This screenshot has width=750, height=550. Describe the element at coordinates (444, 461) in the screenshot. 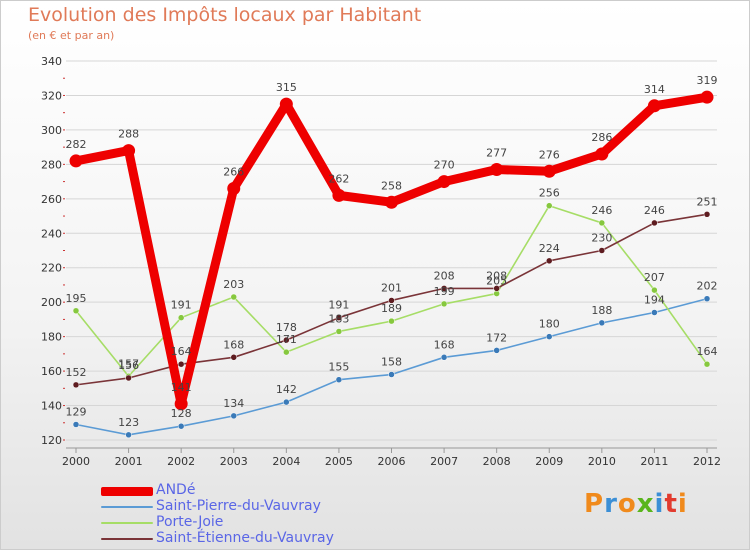

I see `x-tick-label-2007: 2007` at that location.